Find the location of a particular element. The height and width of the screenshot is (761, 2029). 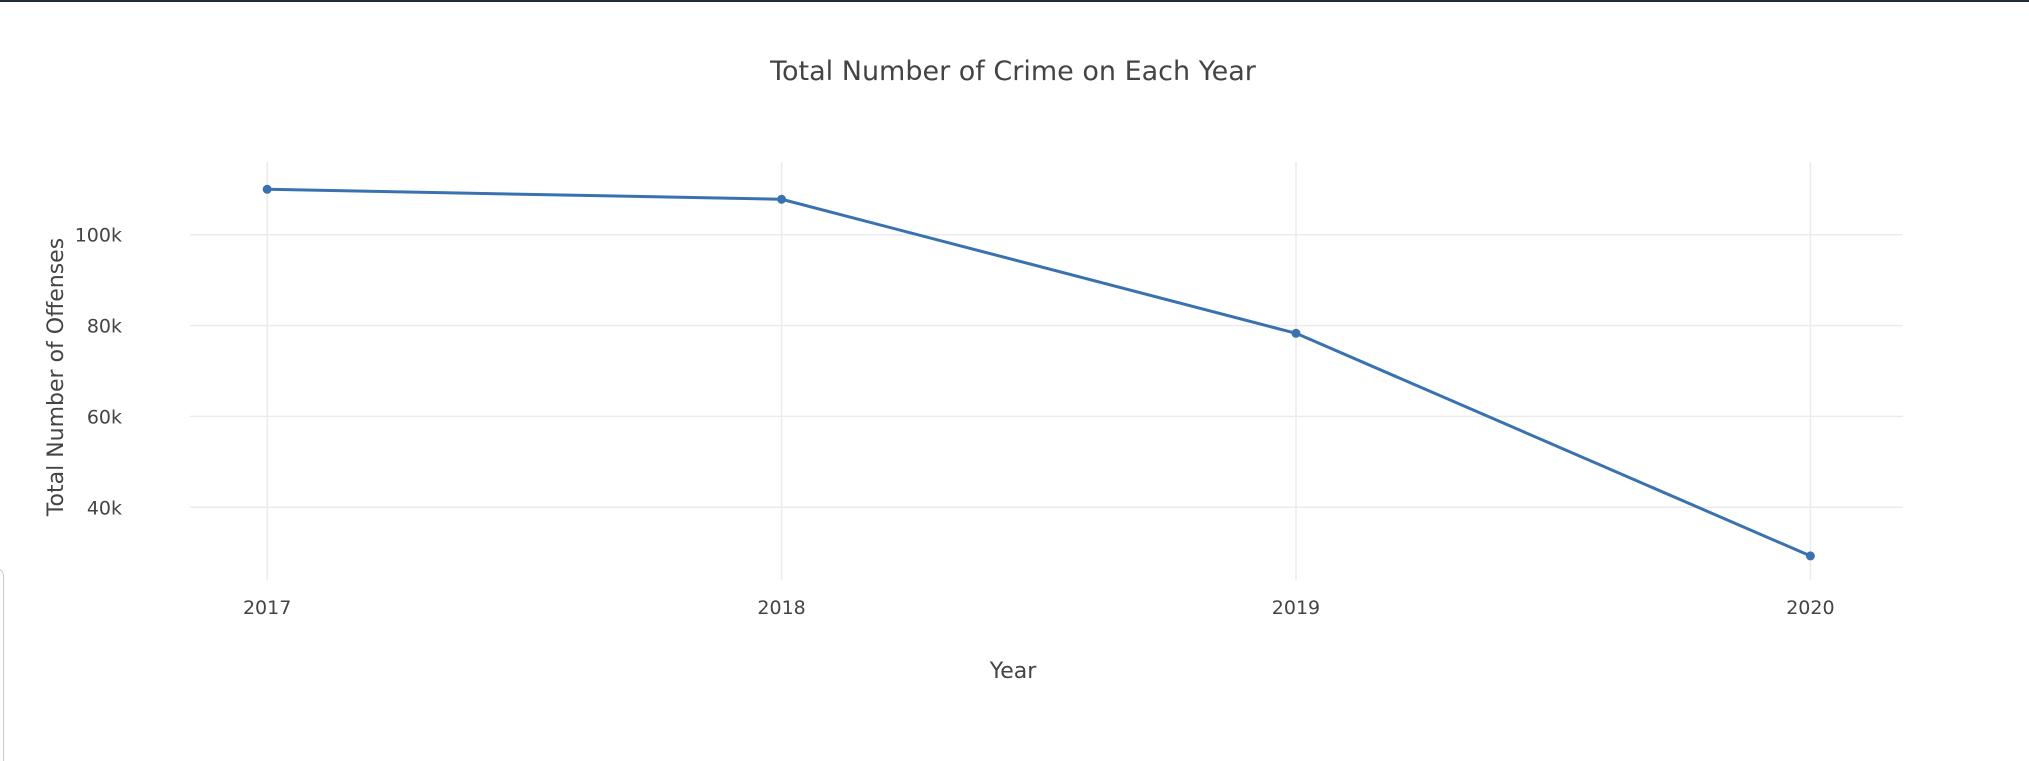

top-border is located at coordinates (1014, 1).